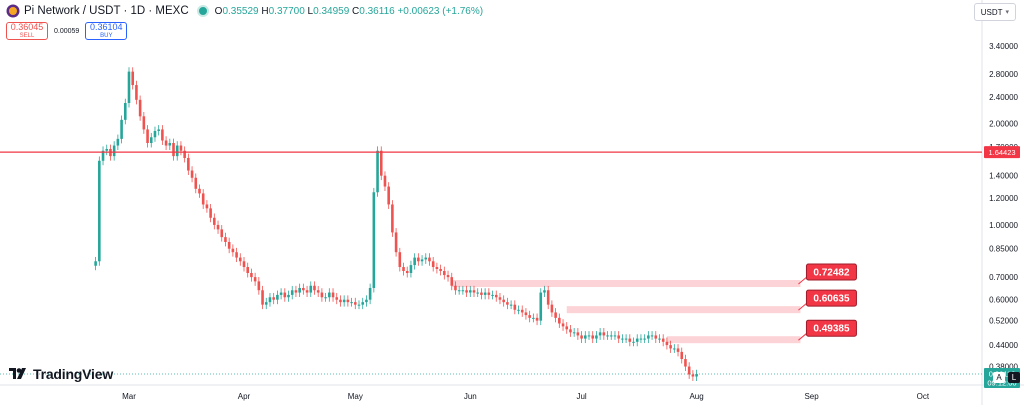 This screenshot has height=405, width=1024. Describe the element at coordinates (240, 11) in the screenshot. I see `ohlc-open-value: 0.35529` at that location.